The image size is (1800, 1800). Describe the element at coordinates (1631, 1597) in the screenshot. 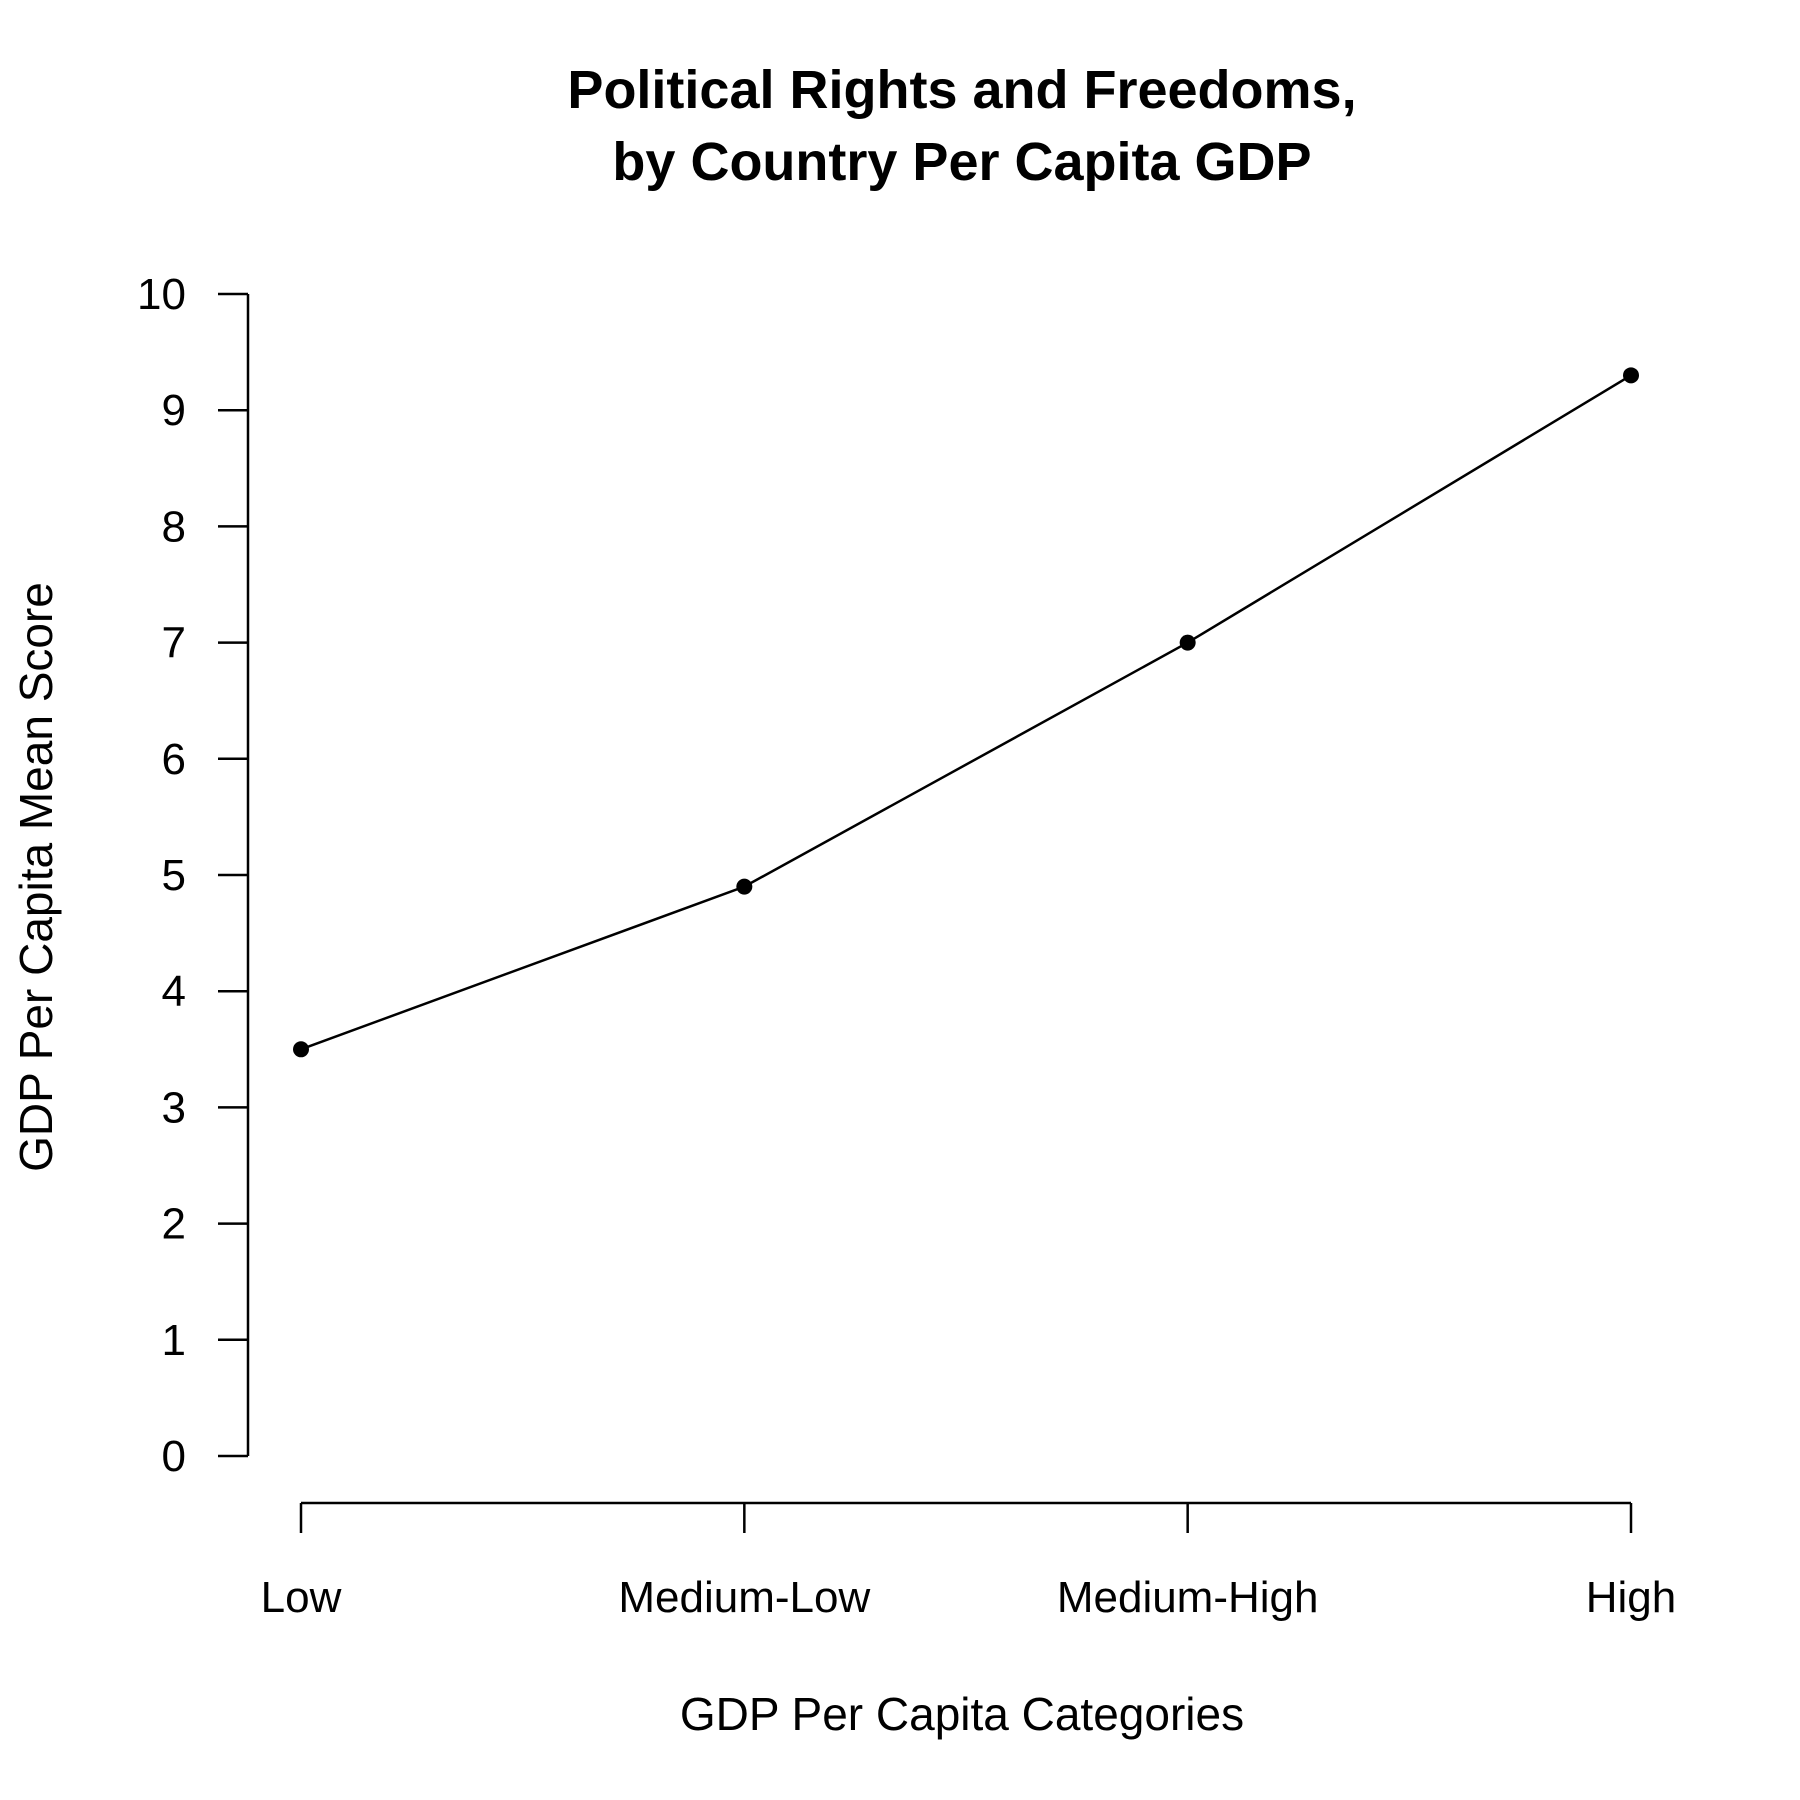

I see `x-tick-label: High` at that location.